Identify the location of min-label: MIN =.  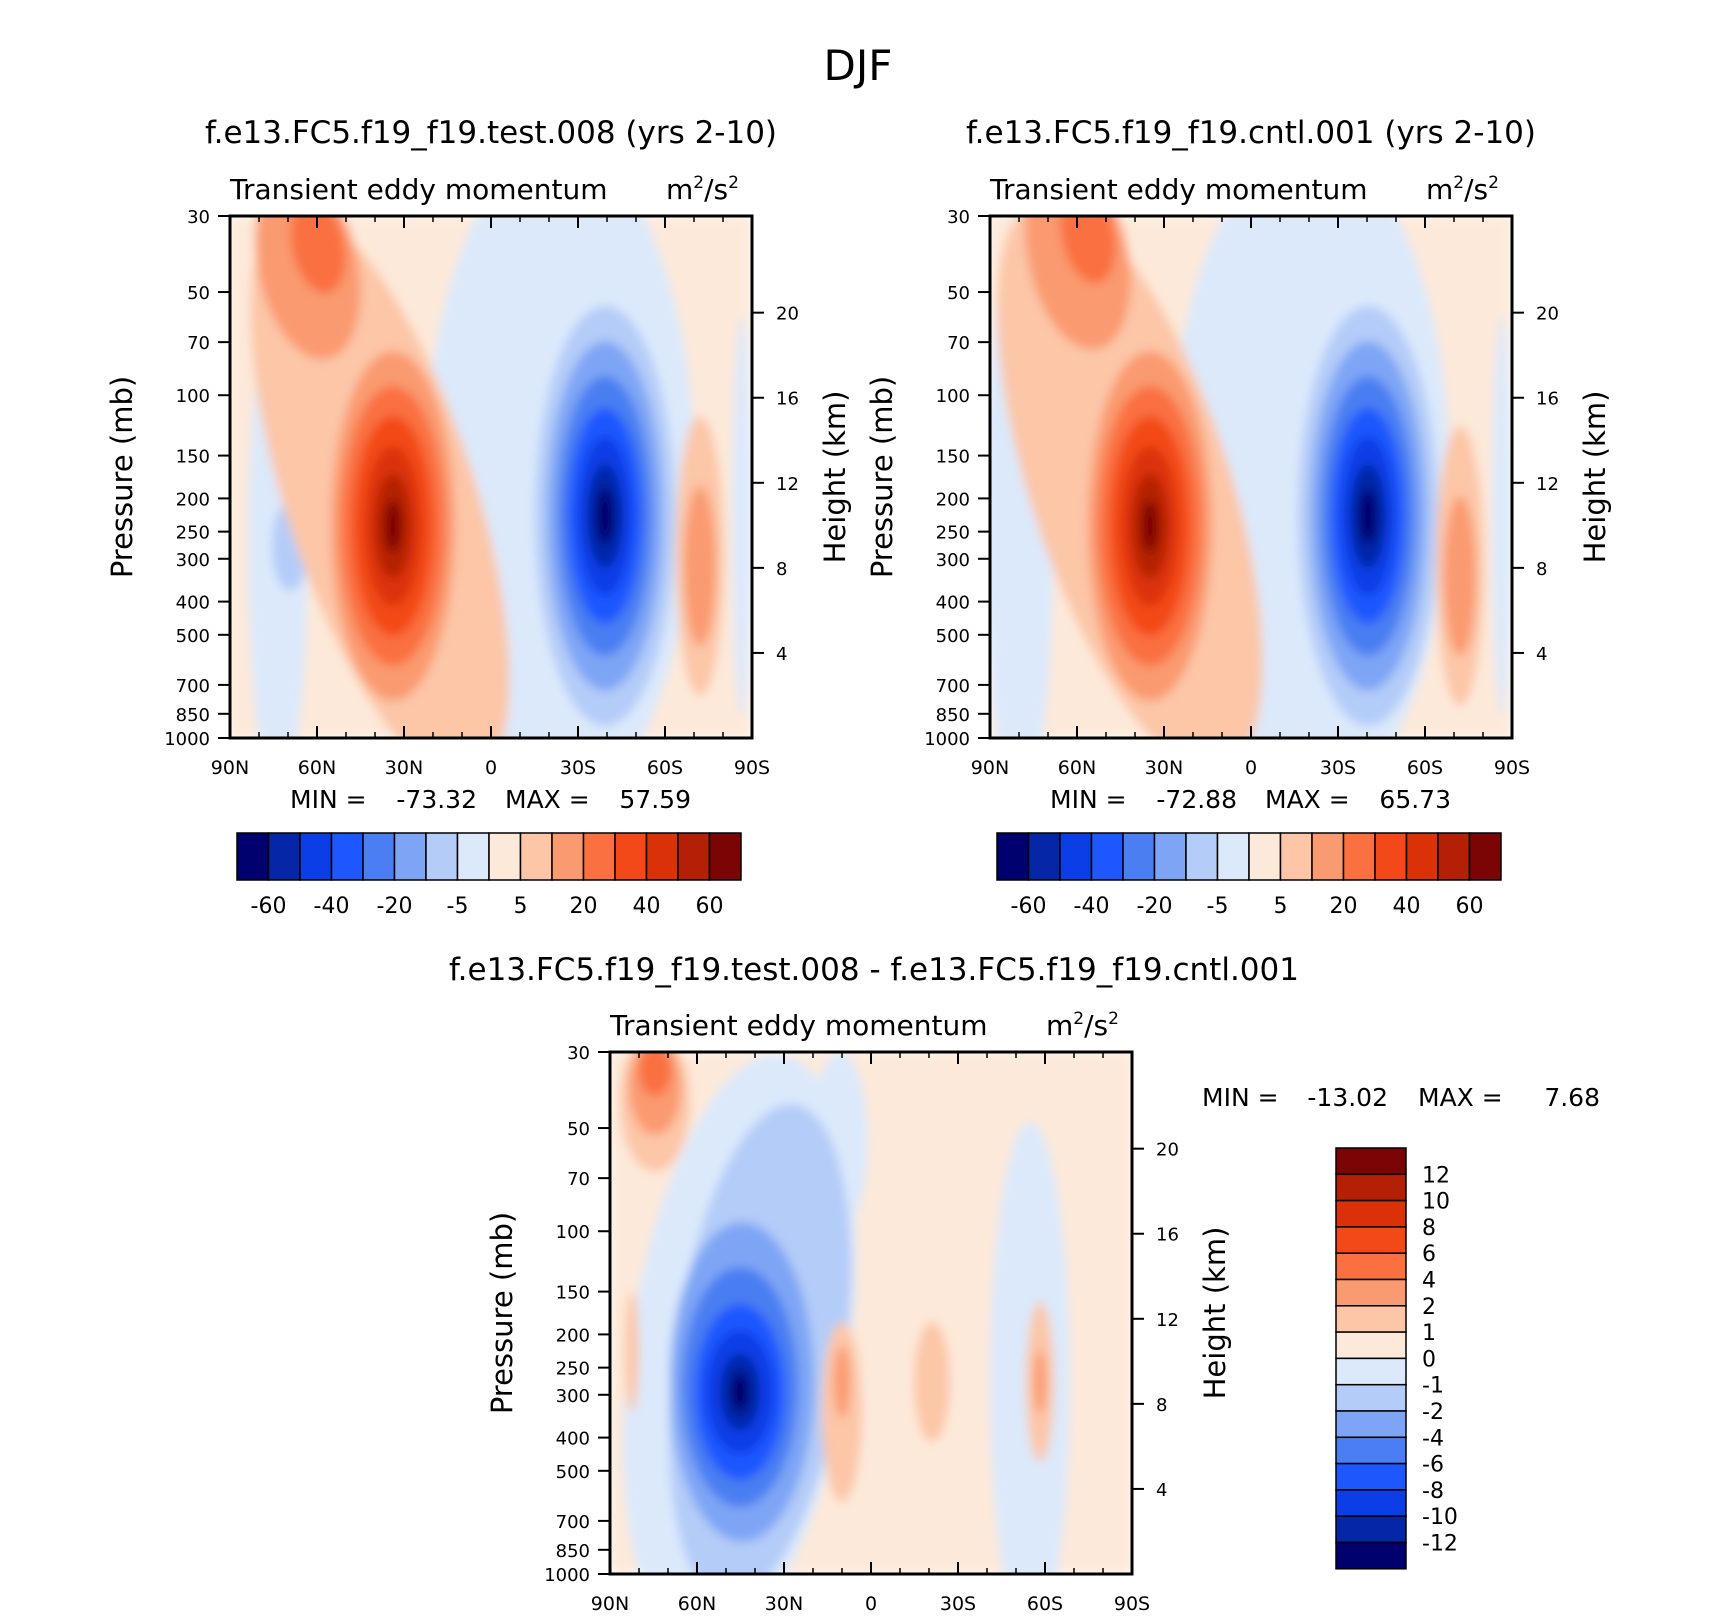
(1240, 1097).